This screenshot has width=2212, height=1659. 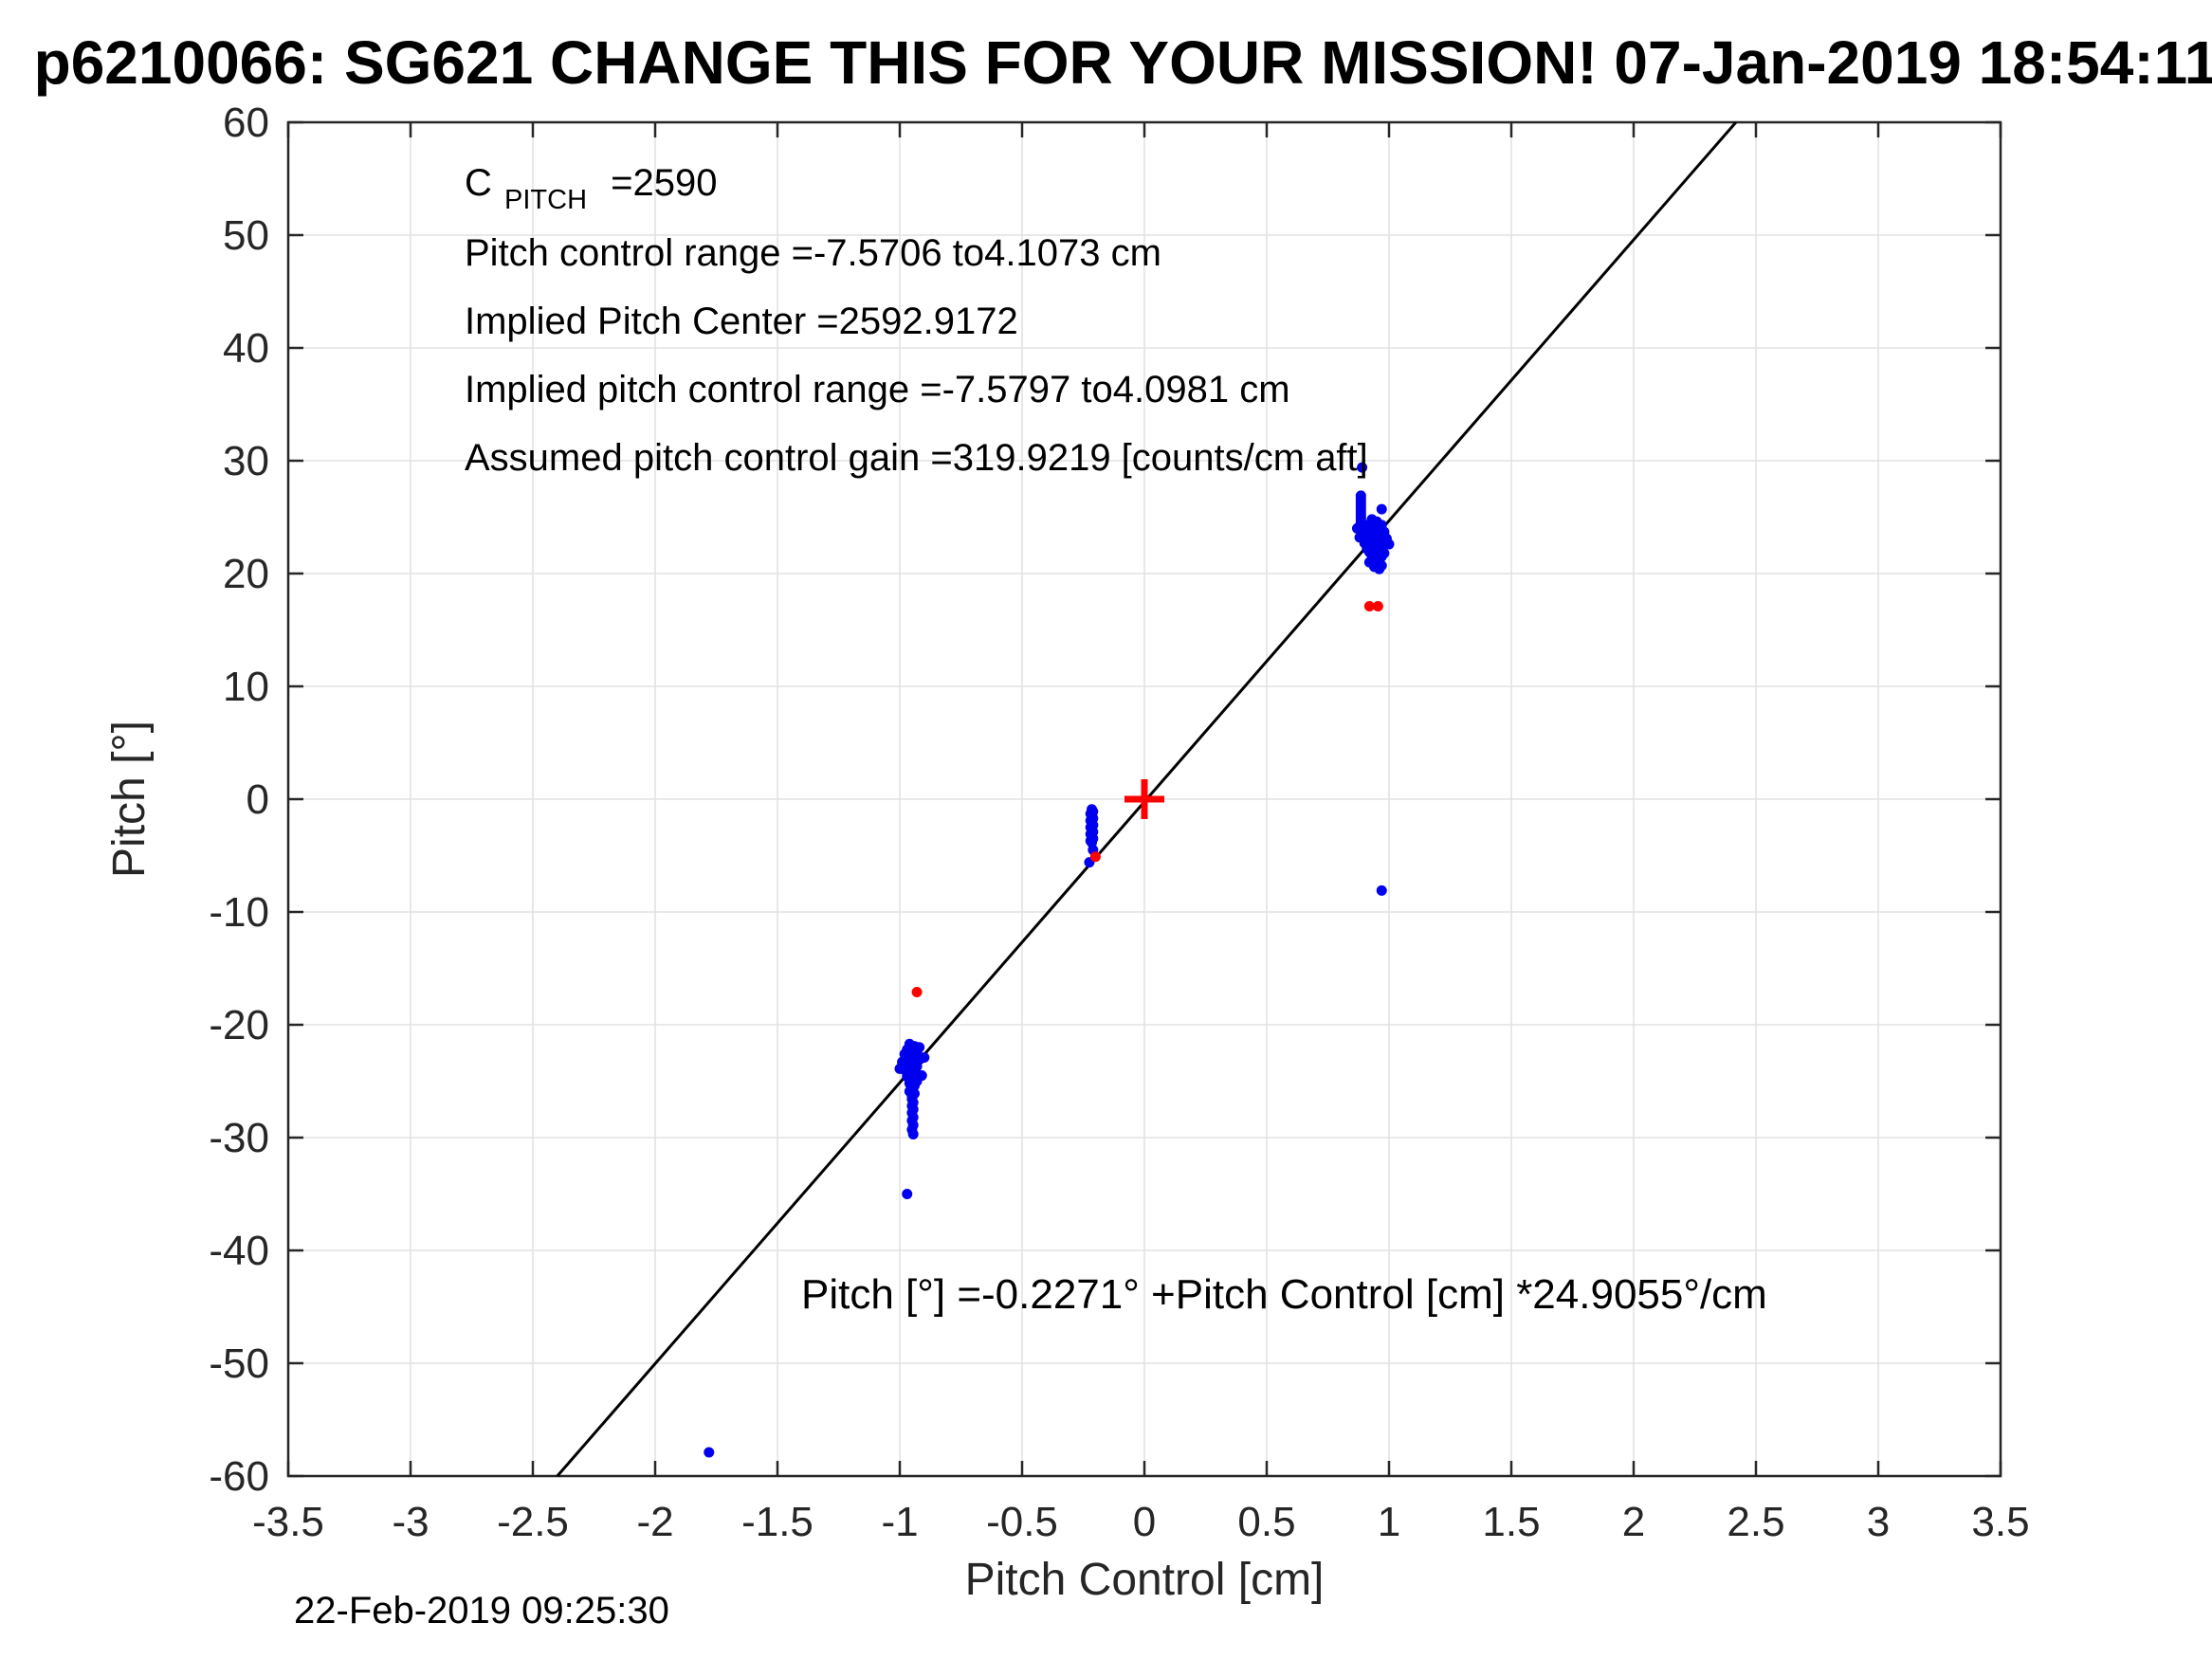 What do you see at coordinates (246, 235) in the screenshot?
I see `y-tick-label: 50` at bounding box center [246, 235].